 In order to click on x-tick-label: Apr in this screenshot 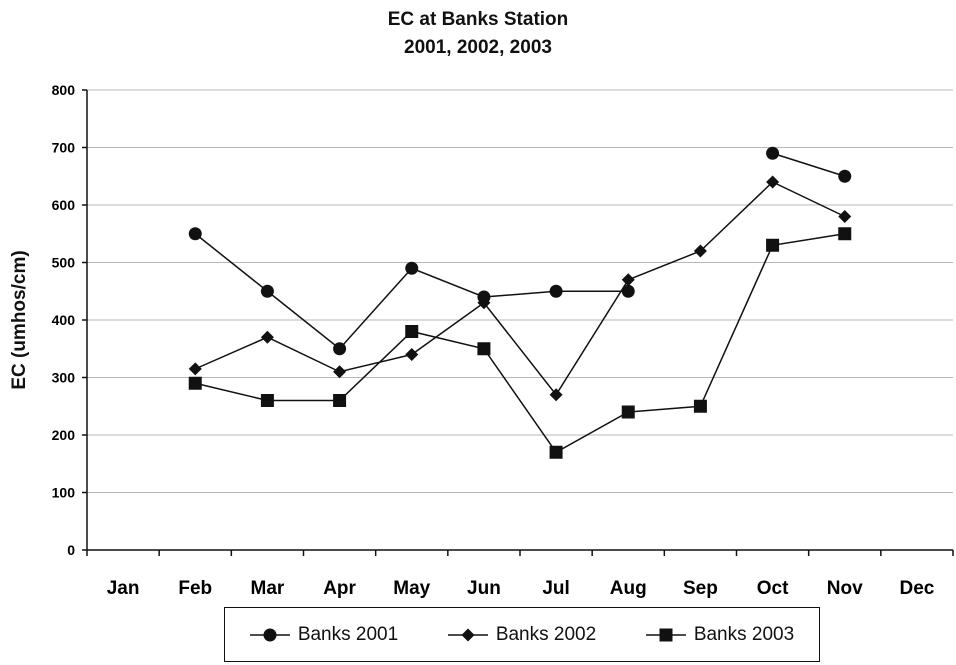, I will do `click(339, 588)`.